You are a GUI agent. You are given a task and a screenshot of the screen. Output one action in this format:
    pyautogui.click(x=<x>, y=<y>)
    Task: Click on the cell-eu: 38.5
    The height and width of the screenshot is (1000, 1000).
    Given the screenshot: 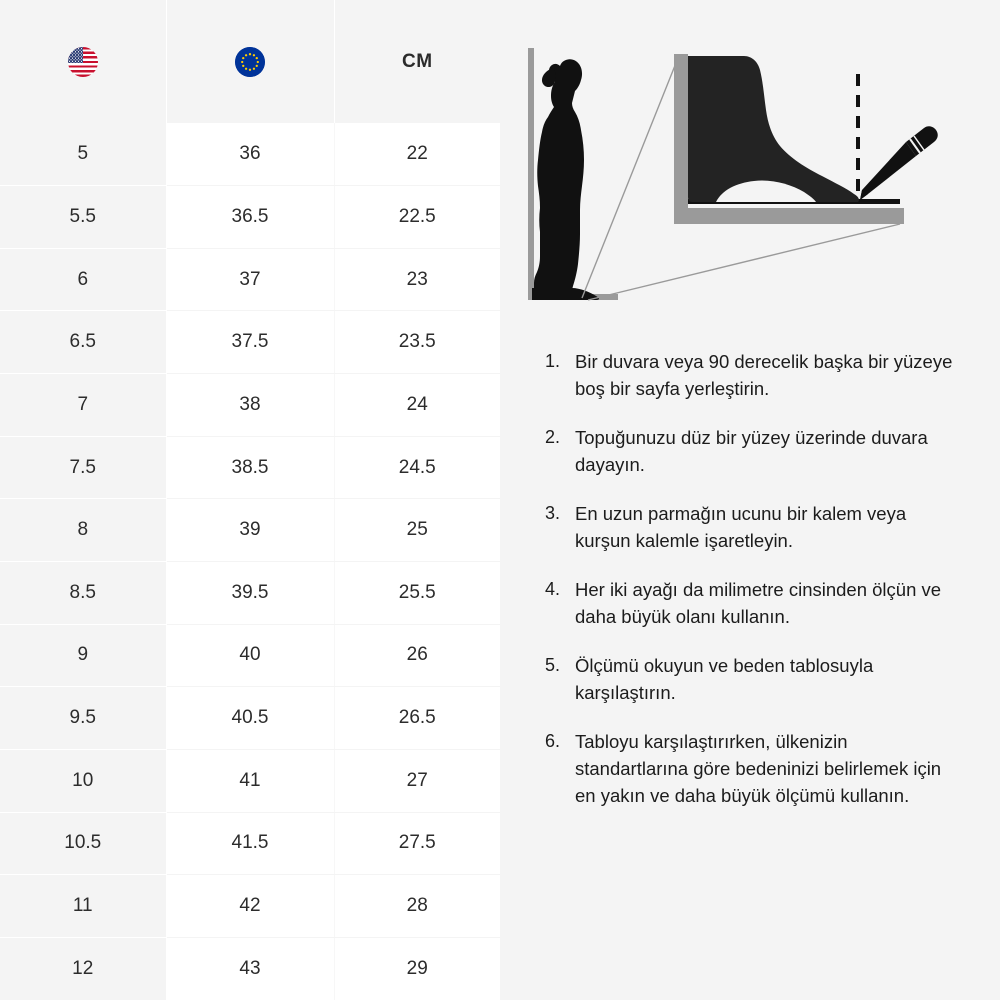 What is the action you would take?
    pyautogui.click(x=250, y=468)
    